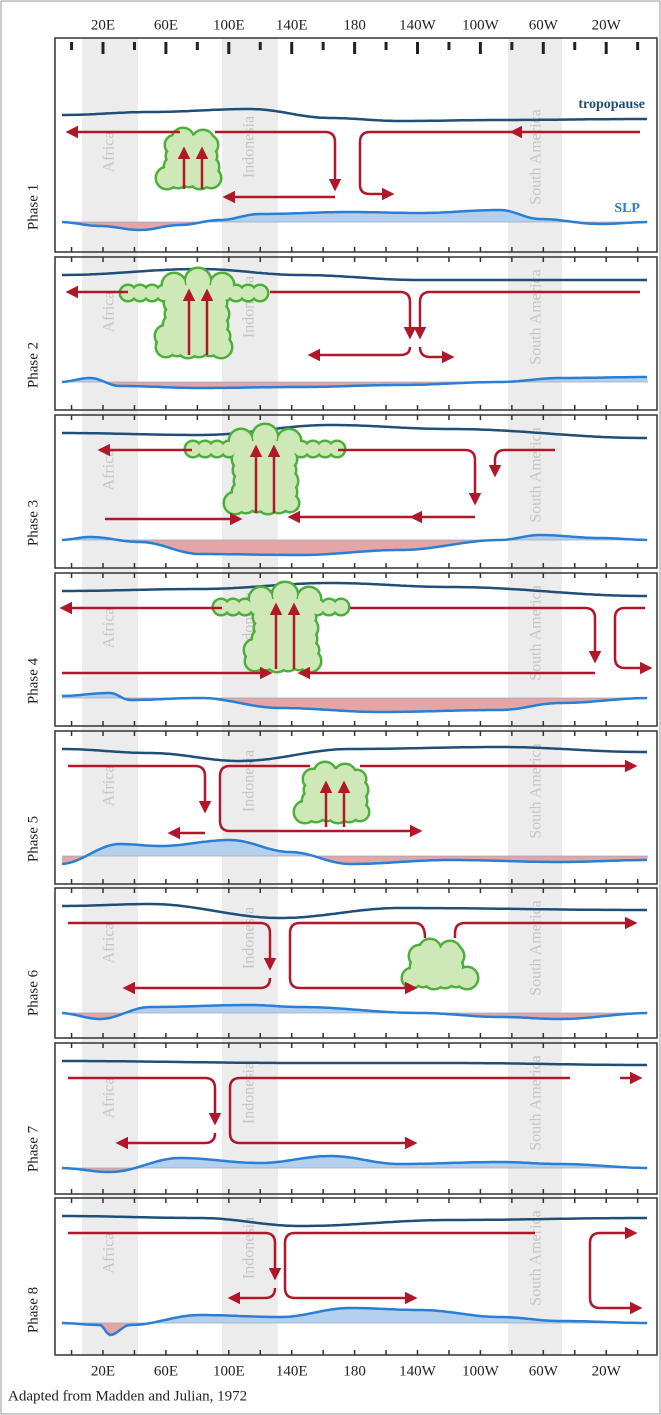  Describe the element at coordinates (354, 1371) in the screenshot. I see `longitude-label: 180` at that location.